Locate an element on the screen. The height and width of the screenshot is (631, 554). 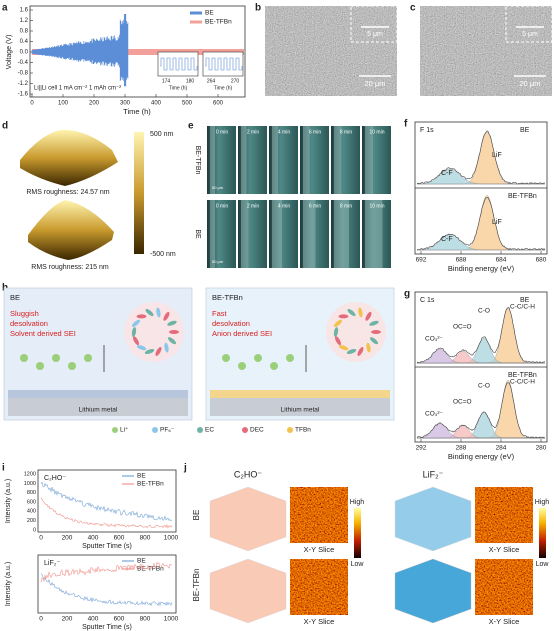
label: 684 is located at coordinates (501, 260).